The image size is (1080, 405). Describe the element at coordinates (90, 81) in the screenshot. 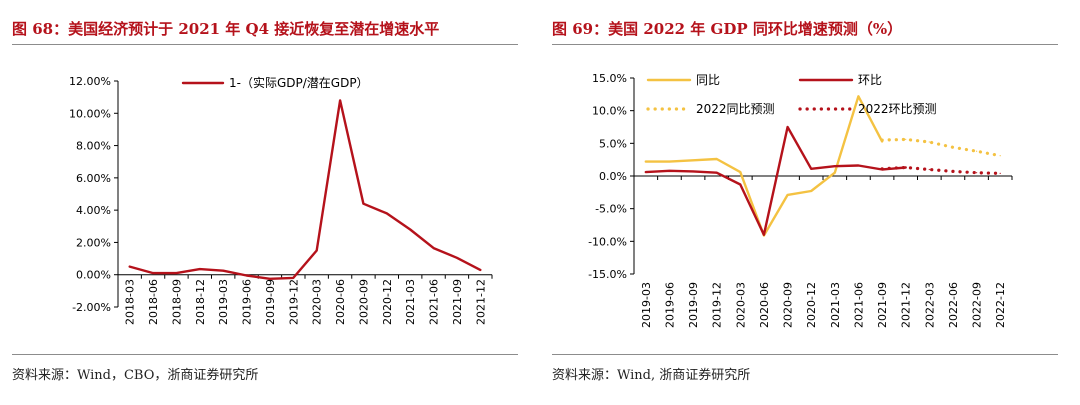

I see `y-tick-label: 12.00%` at that location.